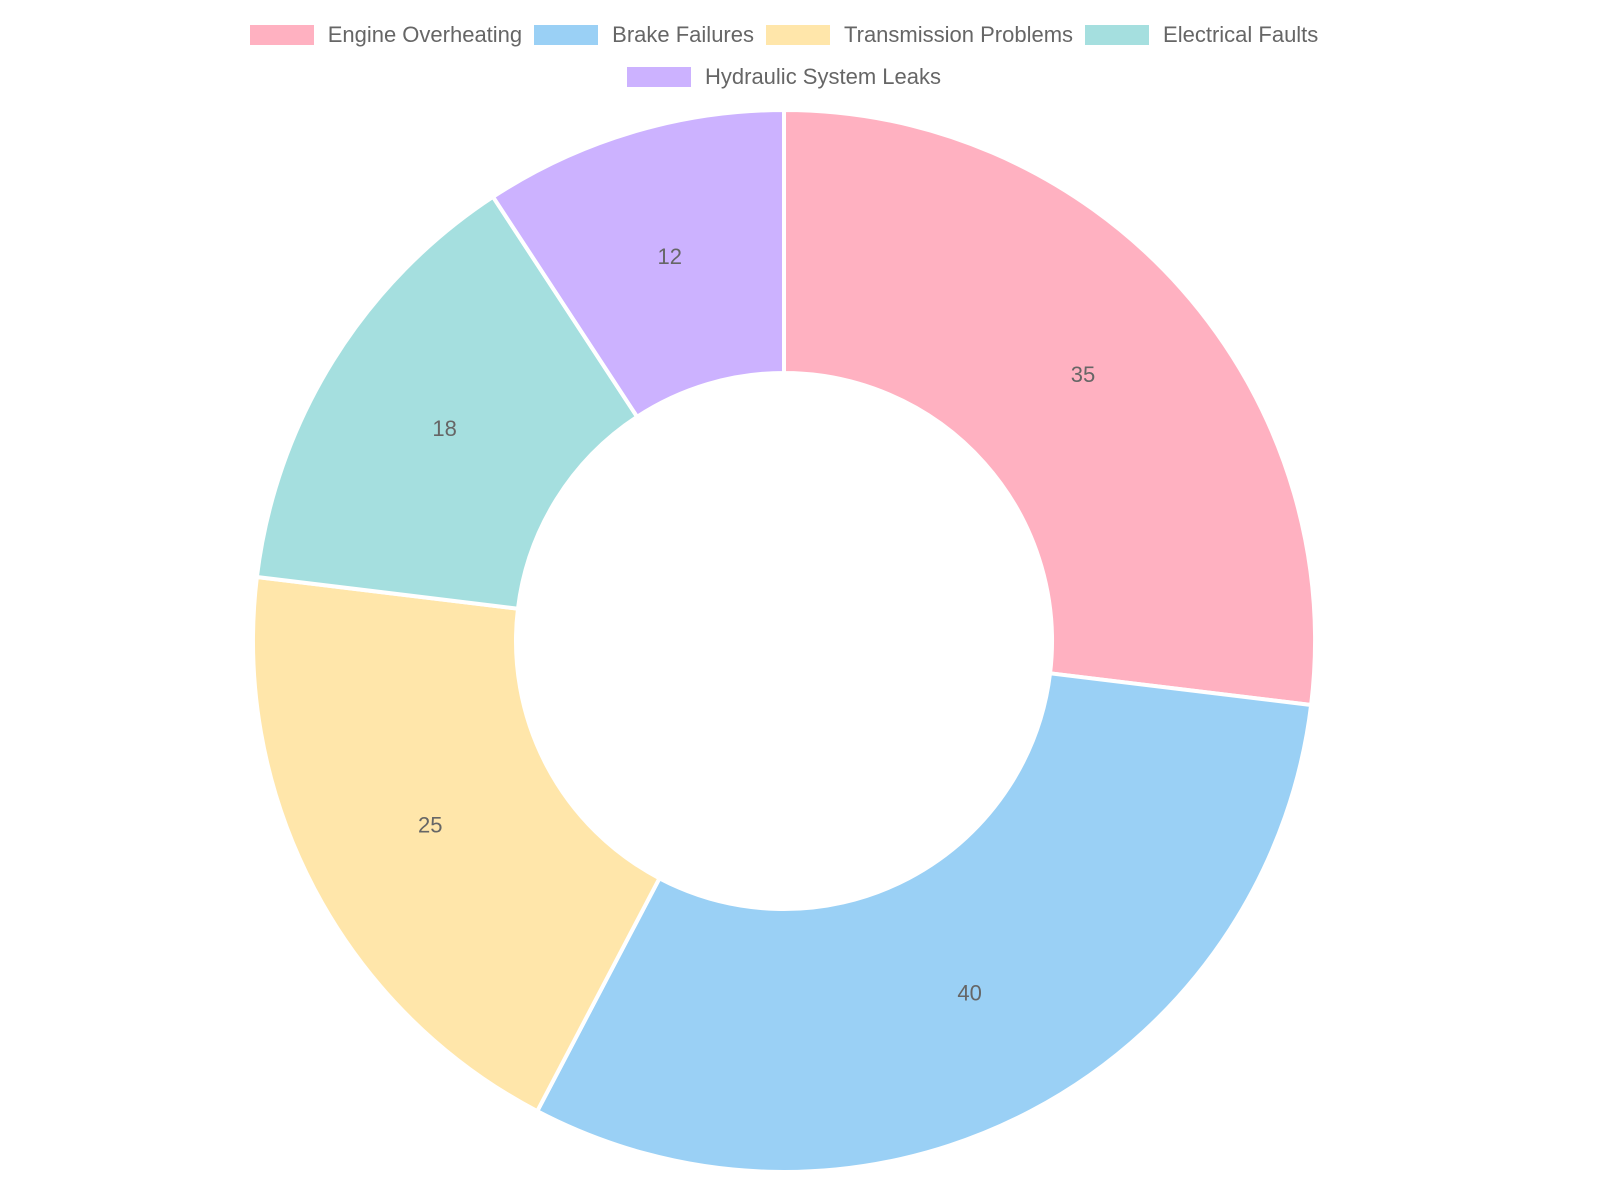  I want to click on legend-item-engine-overheating: Engine Overheating, so click(386, 35).